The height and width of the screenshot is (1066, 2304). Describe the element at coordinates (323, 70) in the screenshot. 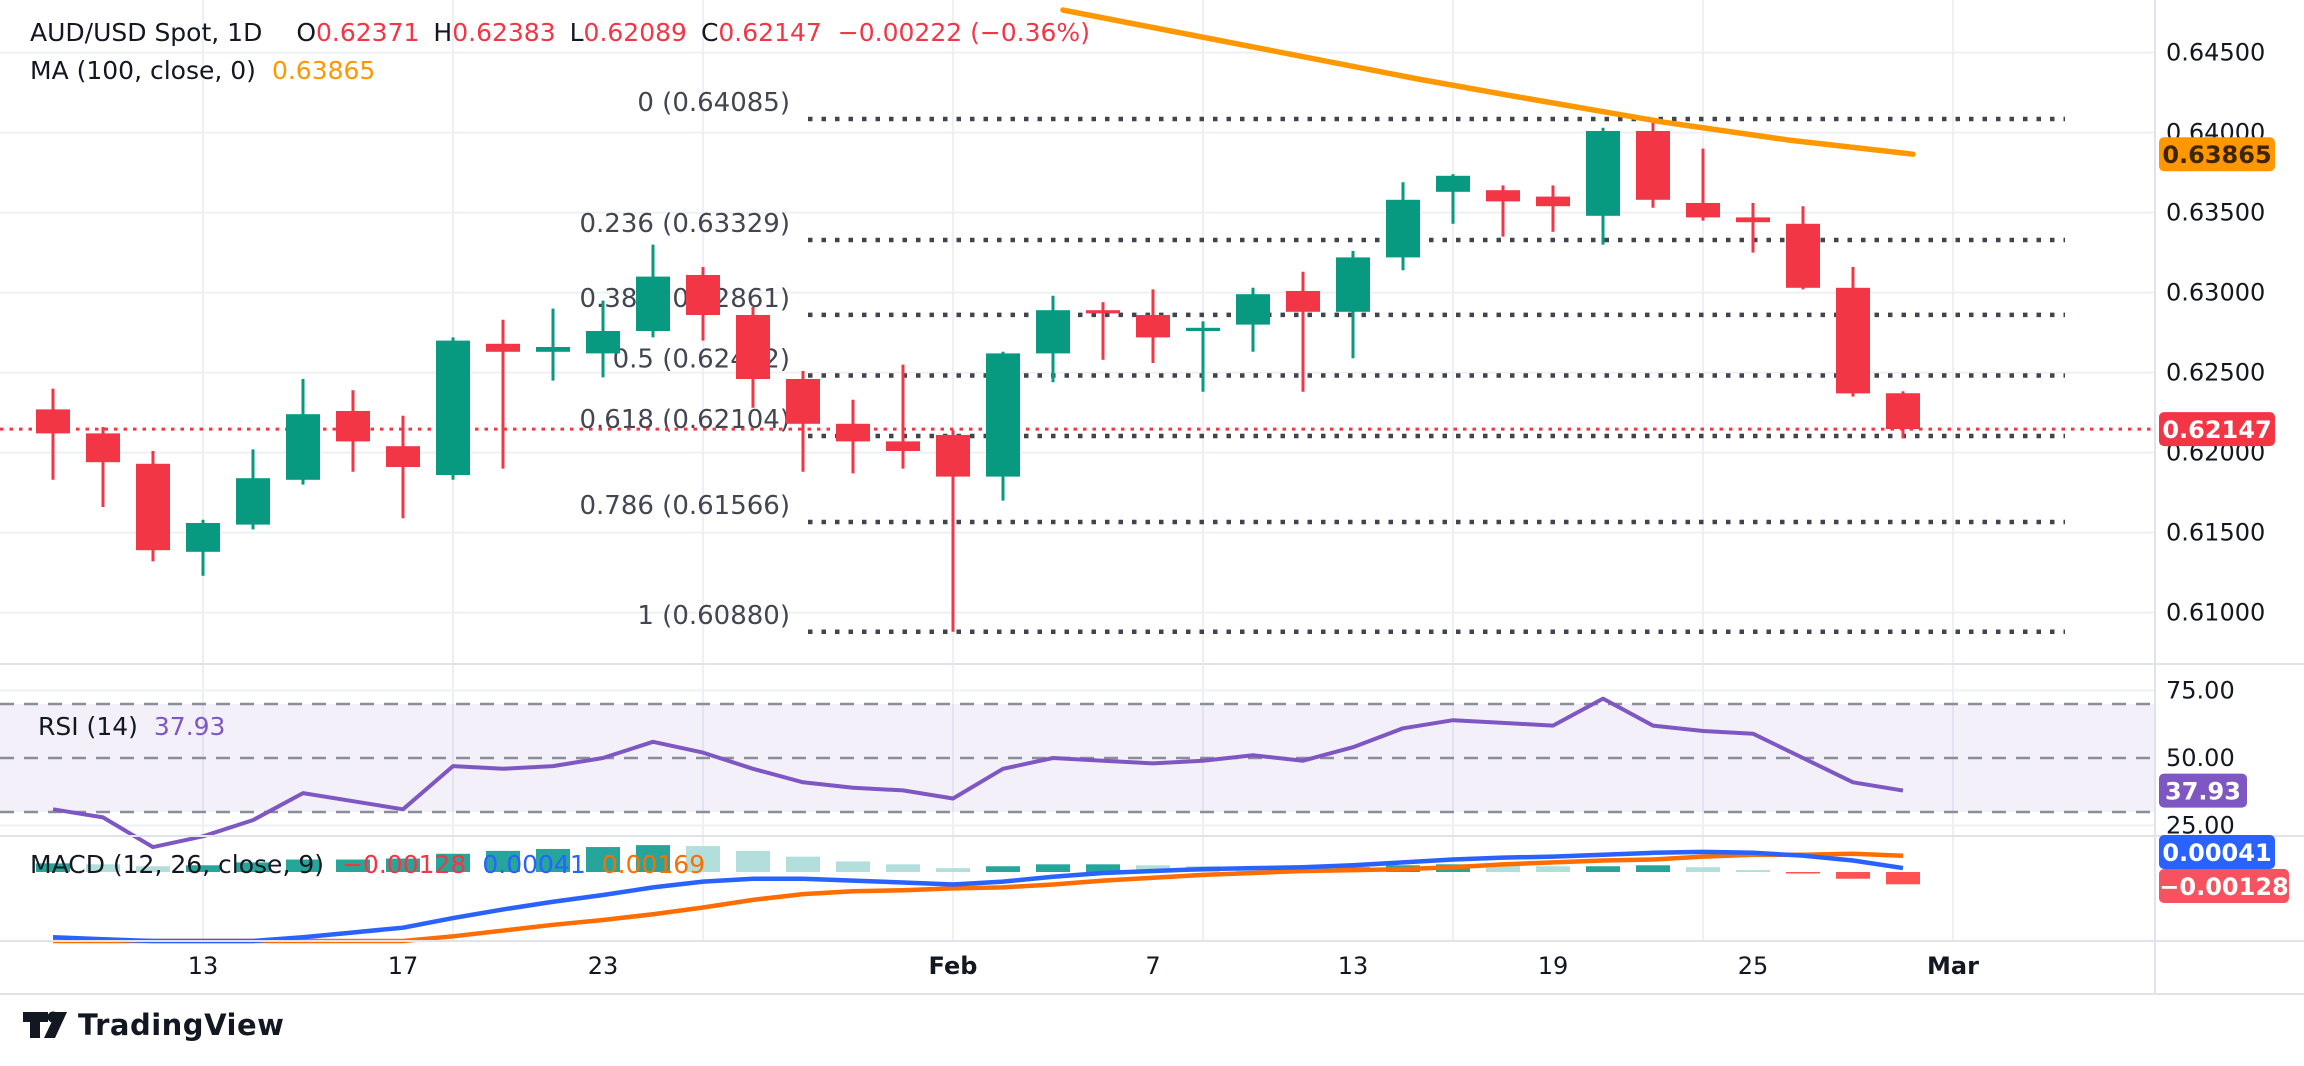

I see `ma-value: 0.63865` at that location.